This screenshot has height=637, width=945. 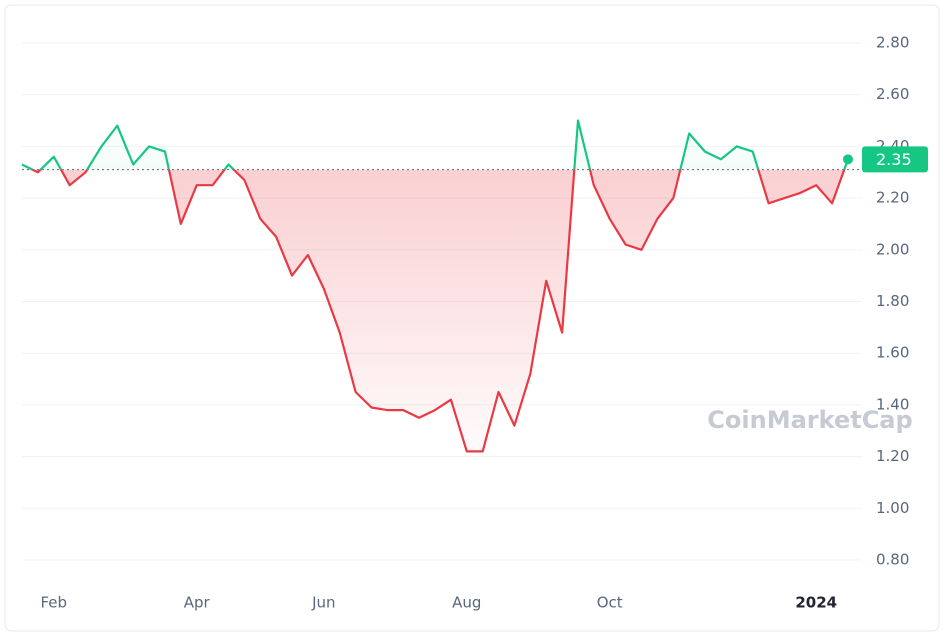 I want to click on x-tick-label: Apr, so click(x=197, y=603).